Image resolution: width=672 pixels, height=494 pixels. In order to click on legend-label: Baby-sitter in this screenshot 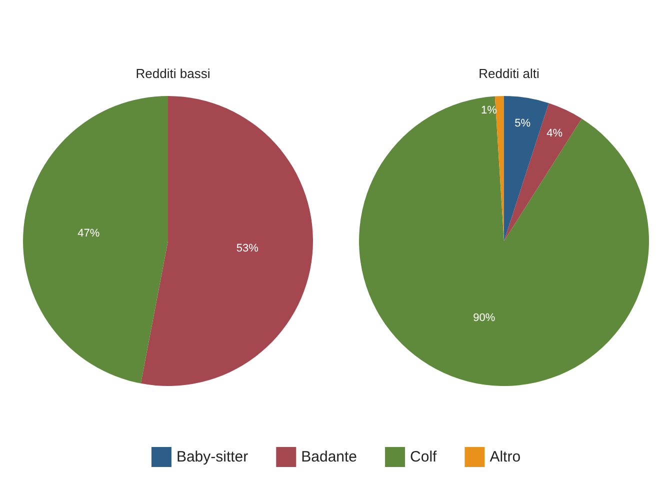, I will do `click(212, 457)`.